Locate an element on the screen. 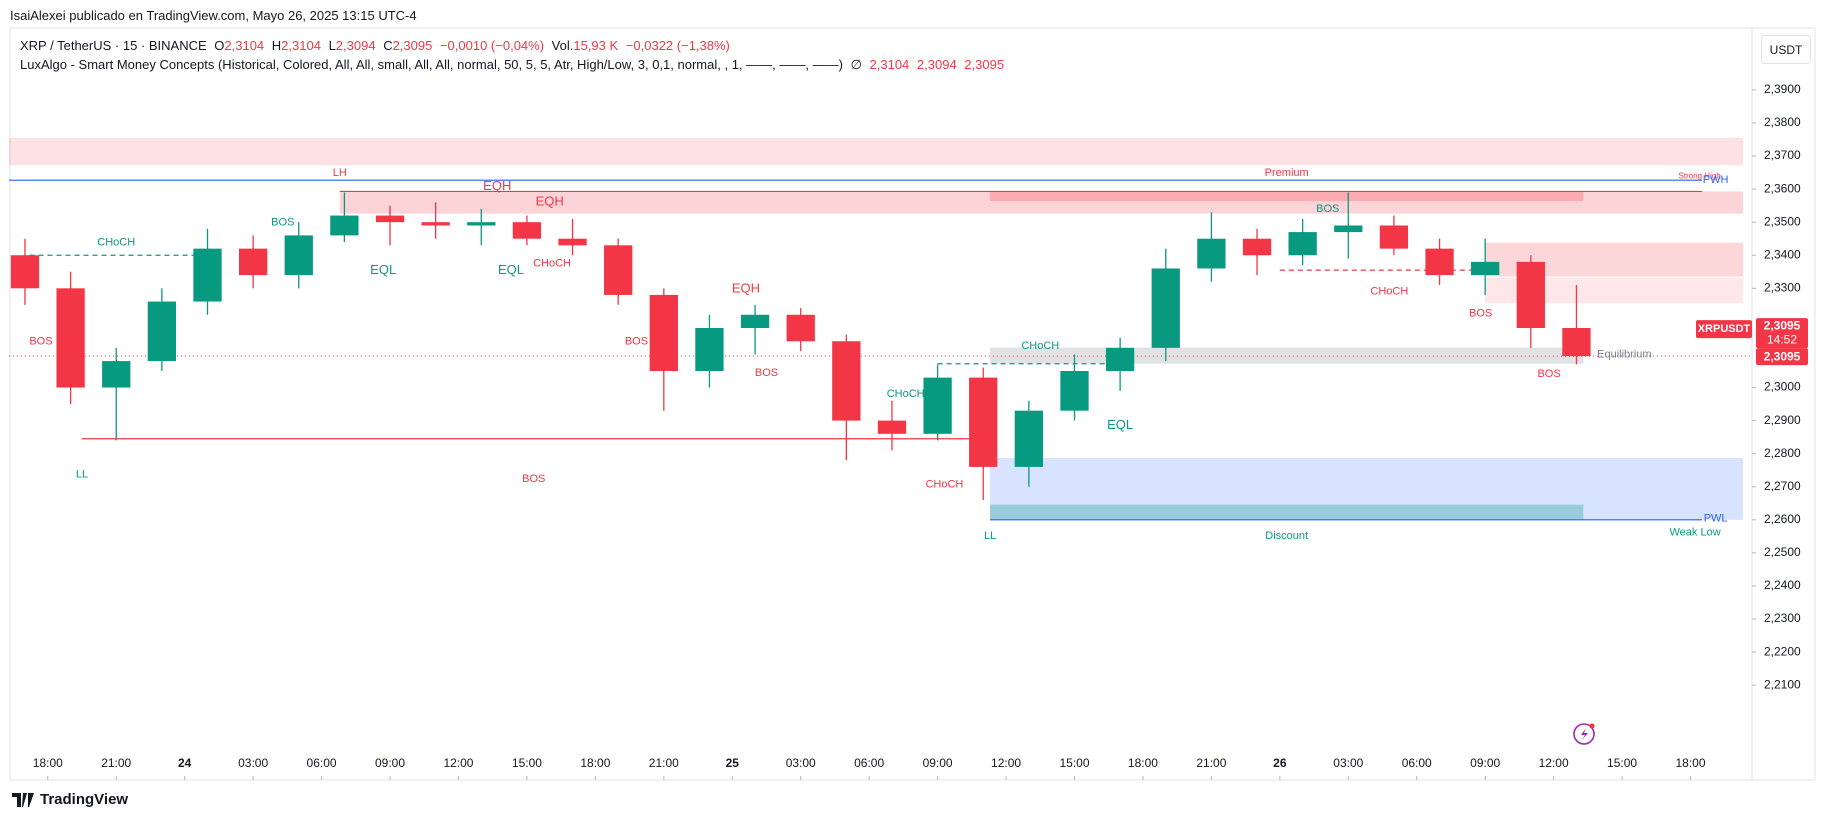 The width and height of the screenshot is (1826, 820). symbol-tag-text: XRPUSDT is located at coordinates (1724, 329).